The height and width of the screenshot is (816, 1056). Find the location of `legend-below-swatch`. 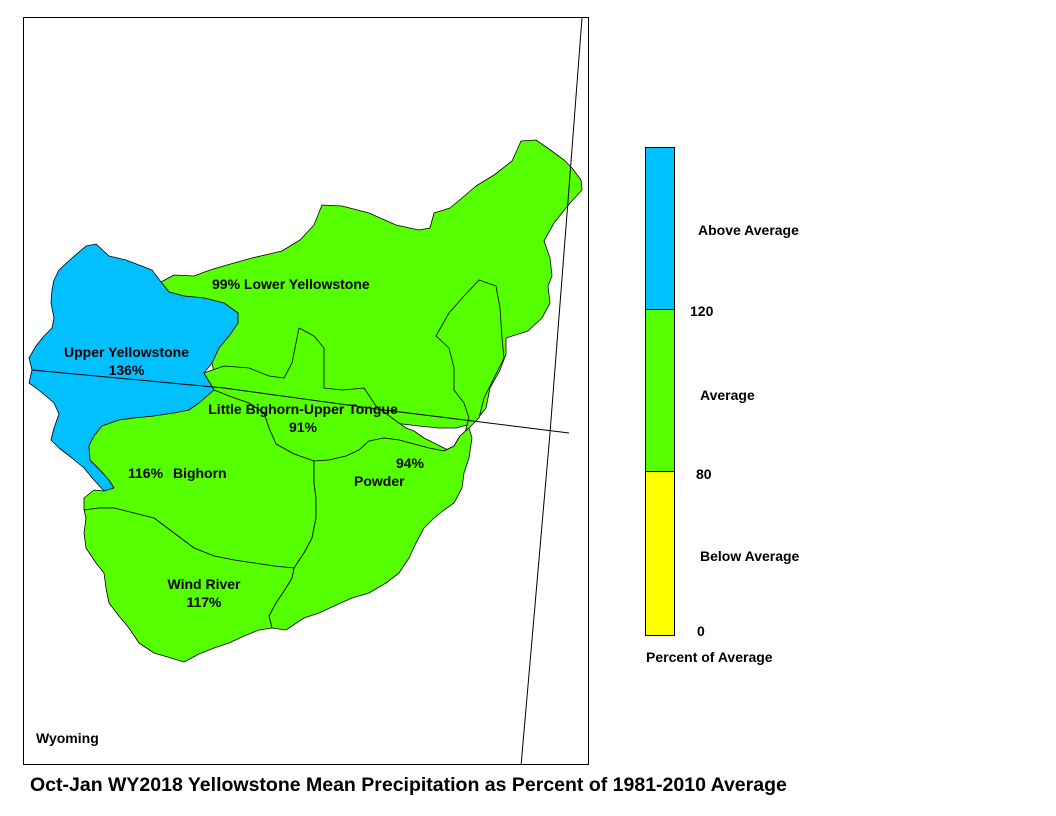

legend-below-swatch is located at coordinates (660, 553).